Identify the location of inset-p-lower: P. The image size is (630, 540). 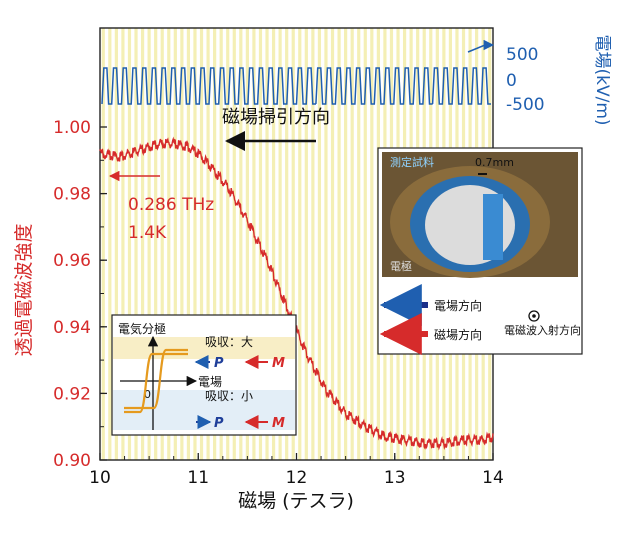
(219, 423).